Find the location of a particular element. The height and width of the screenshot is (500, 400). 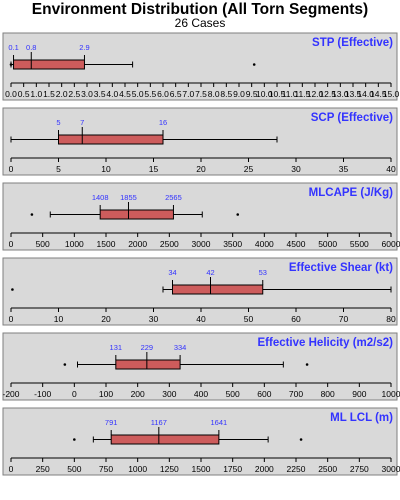

median-label: 42 is located at coordinates (210, 272).